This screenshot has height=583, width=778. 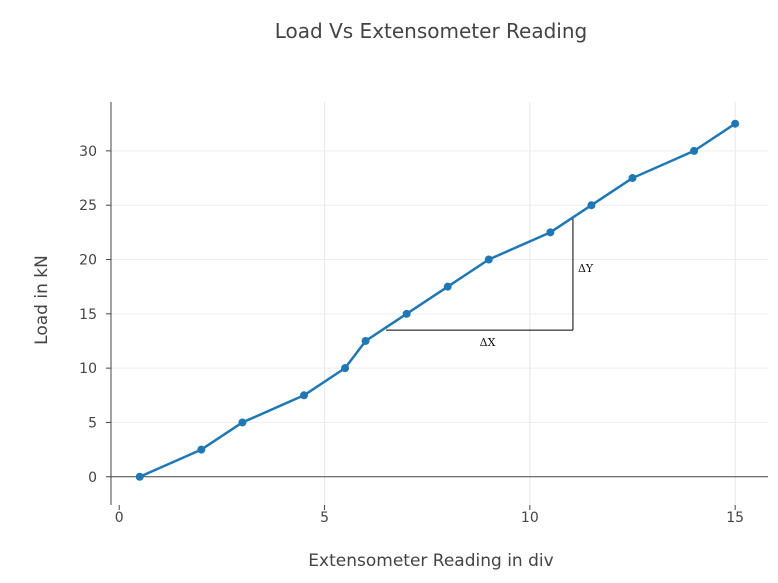 I want to click on y-tick-label: 20, so click(x=88, y=261).